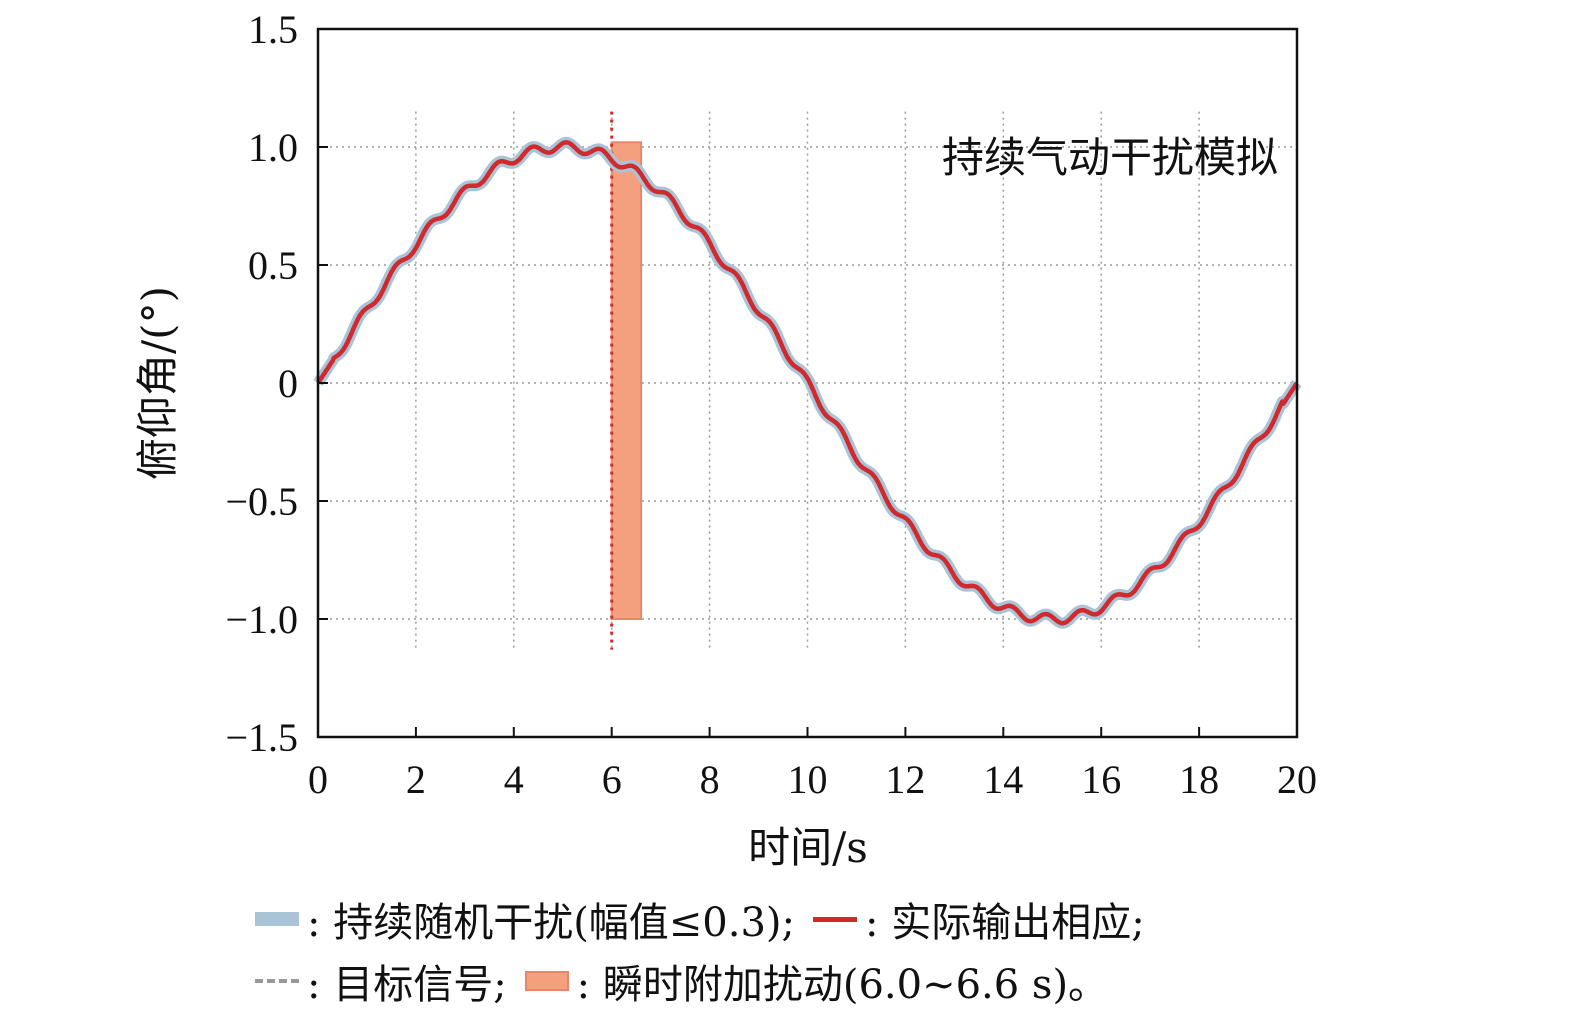 This screenshot has width=1575, height=1015. What do you see at coordinates (318, 779) in the screenshot?
I see `x-tick-label: 0` at bounding box center [318, 779].